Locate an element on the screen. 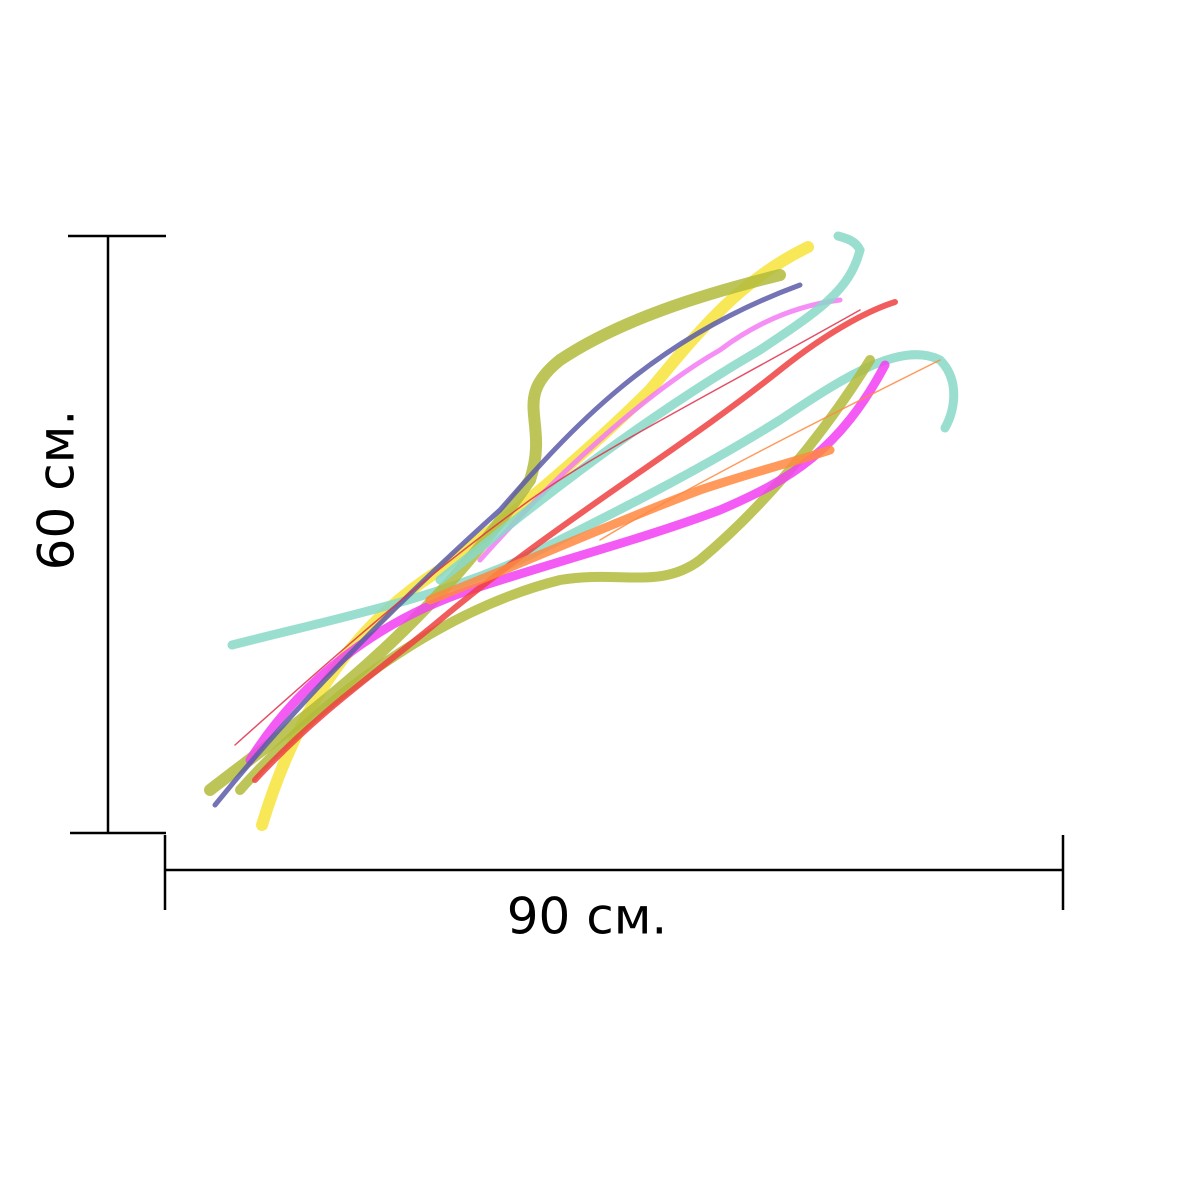 The height and width of the screenshot is (1200, 1200). height-dimension: 60 см. is located at coordinates (97, 534).